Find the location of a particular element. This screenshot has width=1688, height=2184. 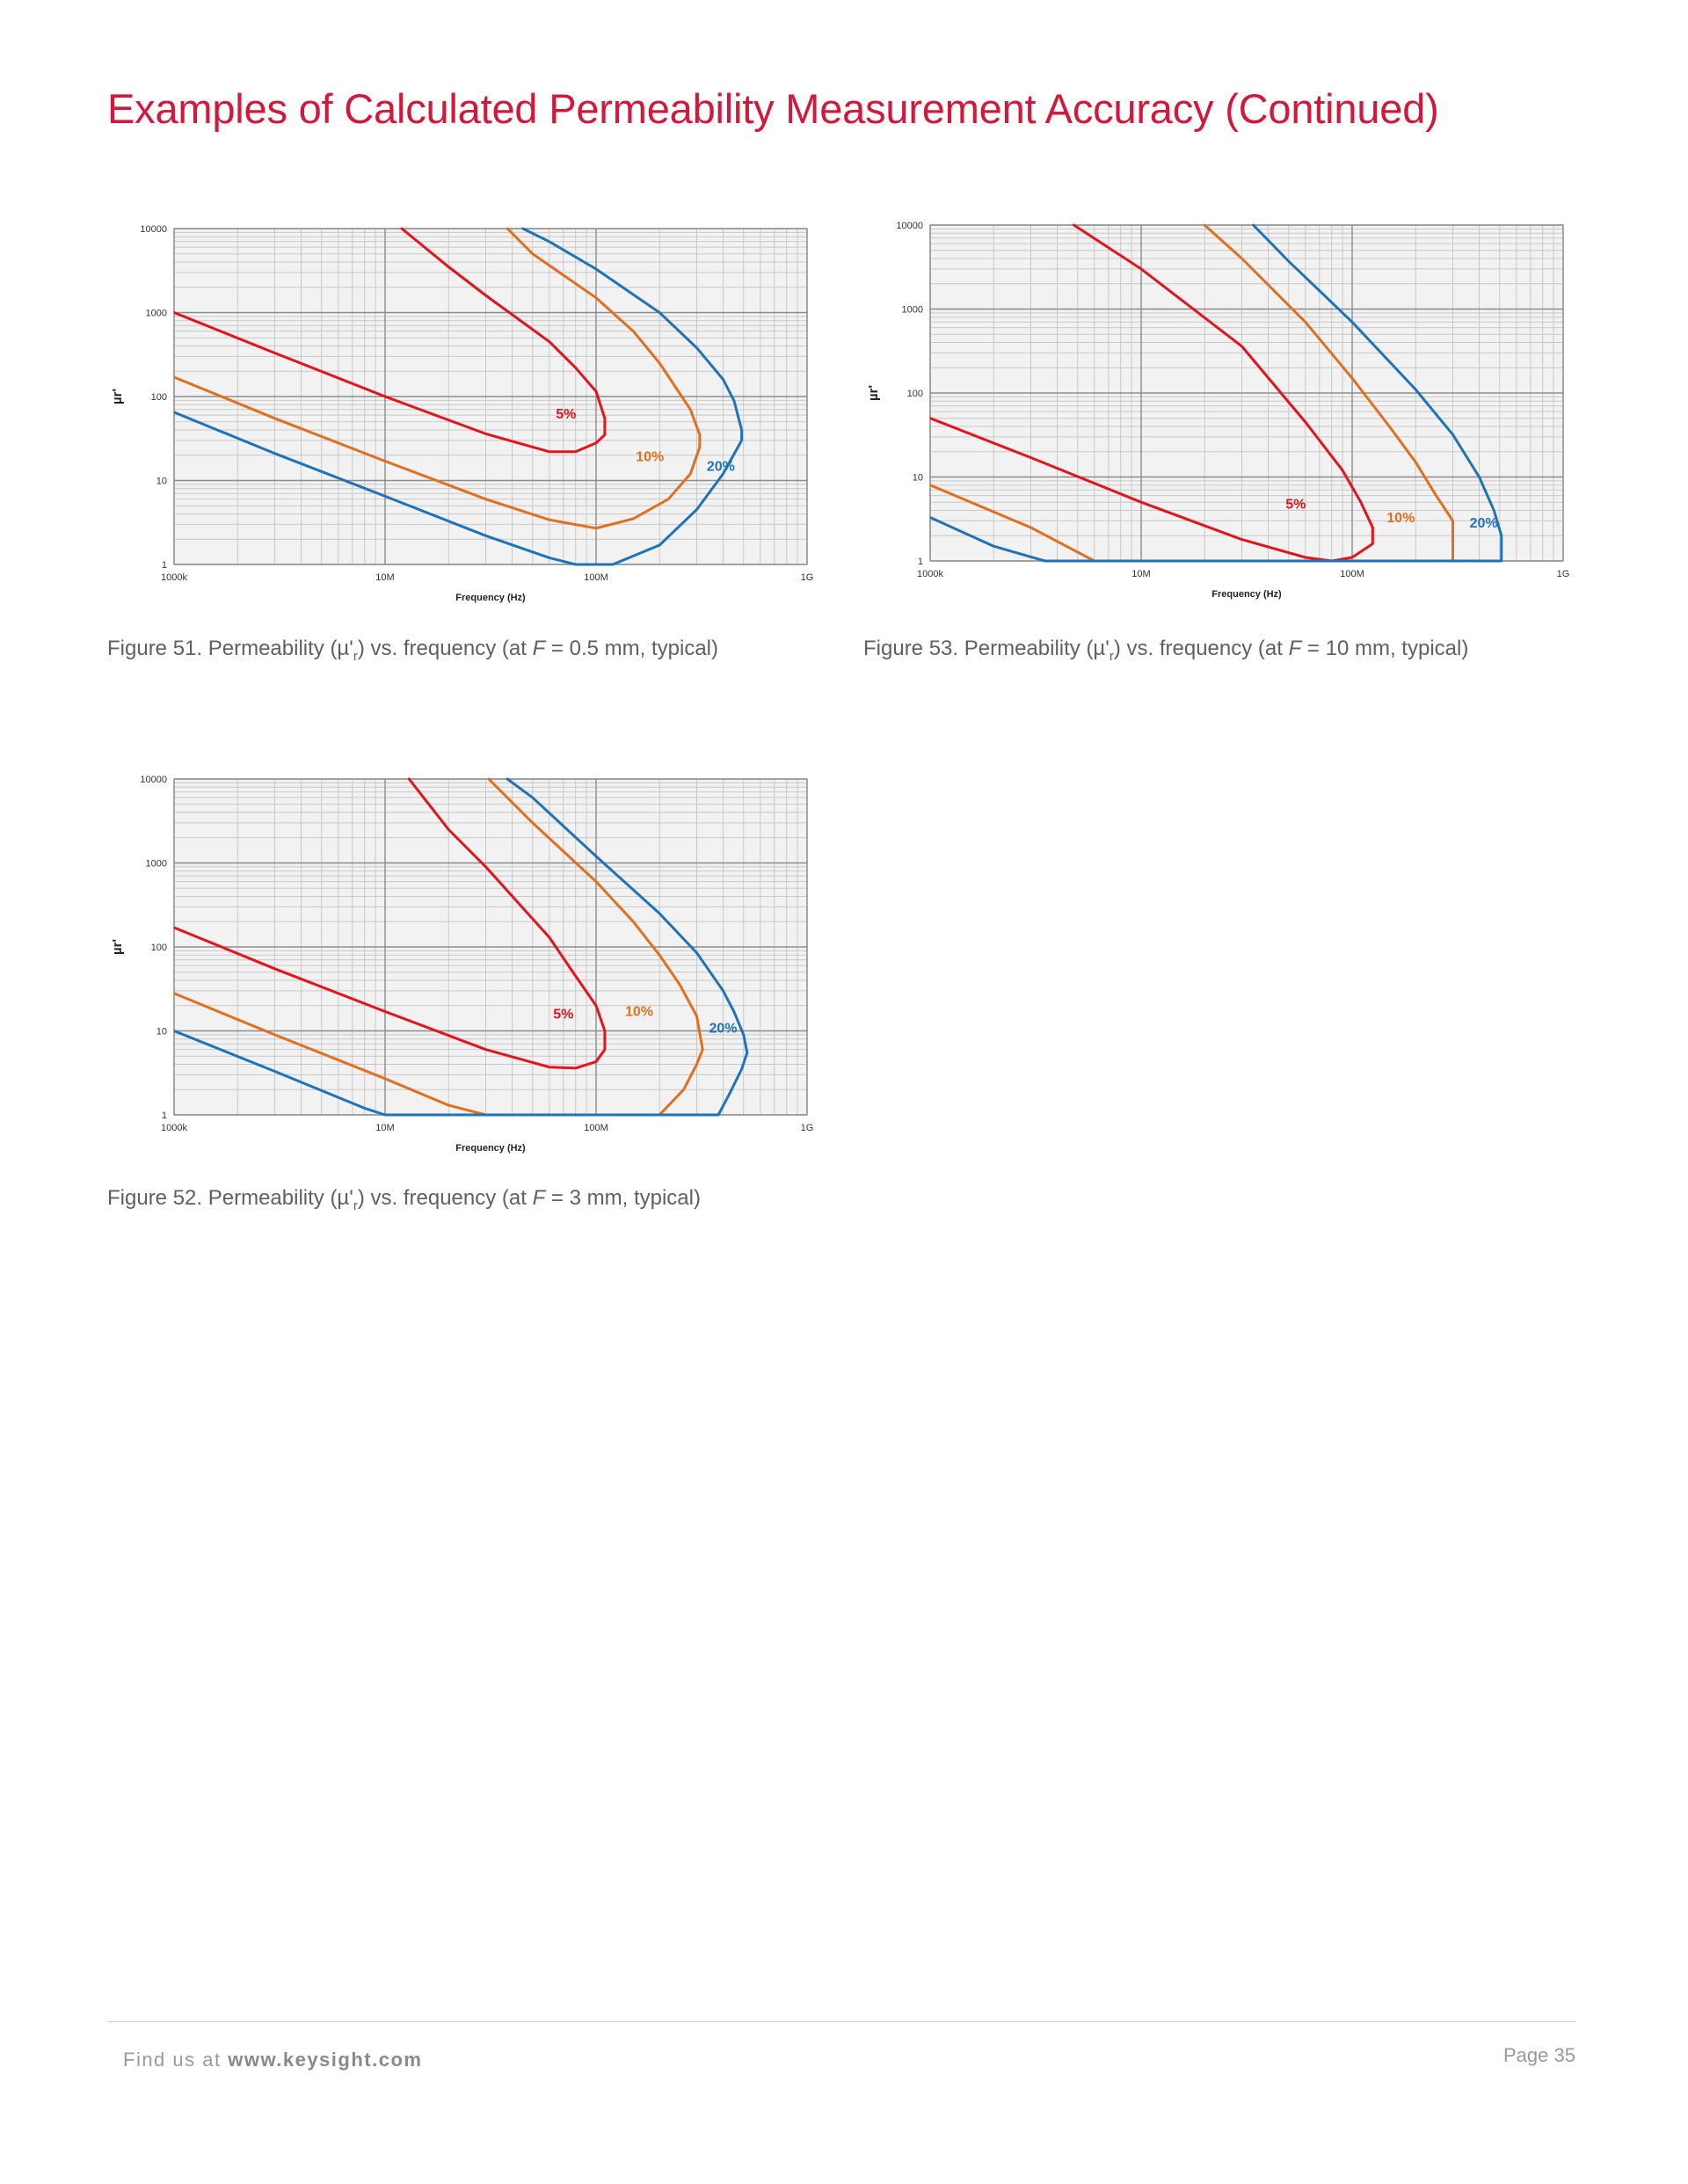

footer-prefix: Find us at is located at coordinates (176, 2060).